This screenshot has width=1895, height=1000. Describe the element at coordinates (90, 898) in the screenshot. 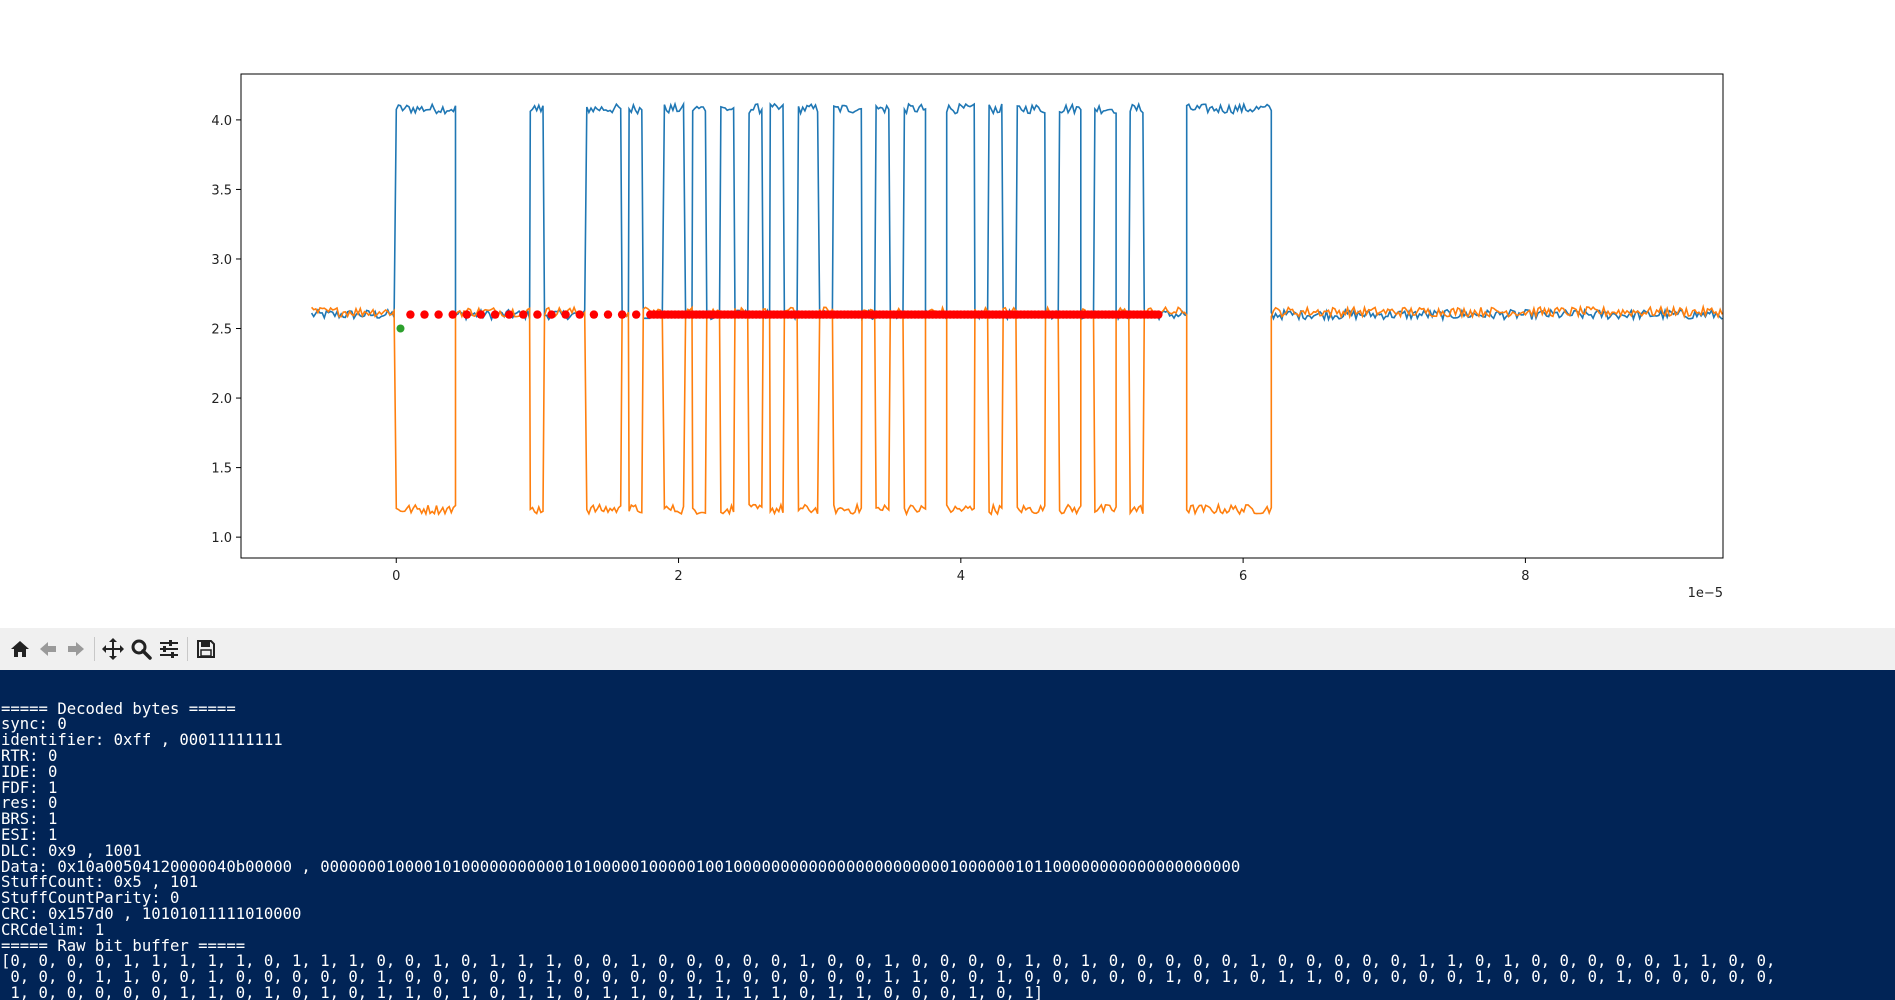

I see `console-line: StuffCountParity: 0` at that location.